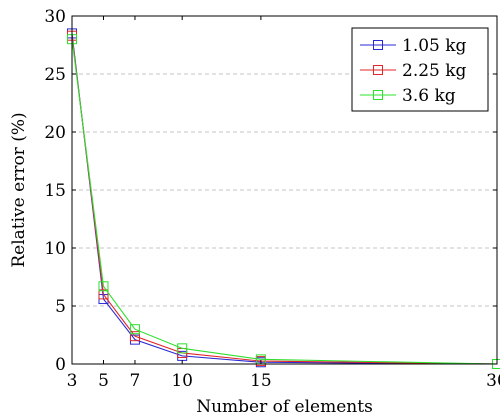 The width and height of the screenshot is (500, 418). Describe the element at coordinates (434, 46) in the screenshot. I see `legend-label: 1.05 kg` at that location.